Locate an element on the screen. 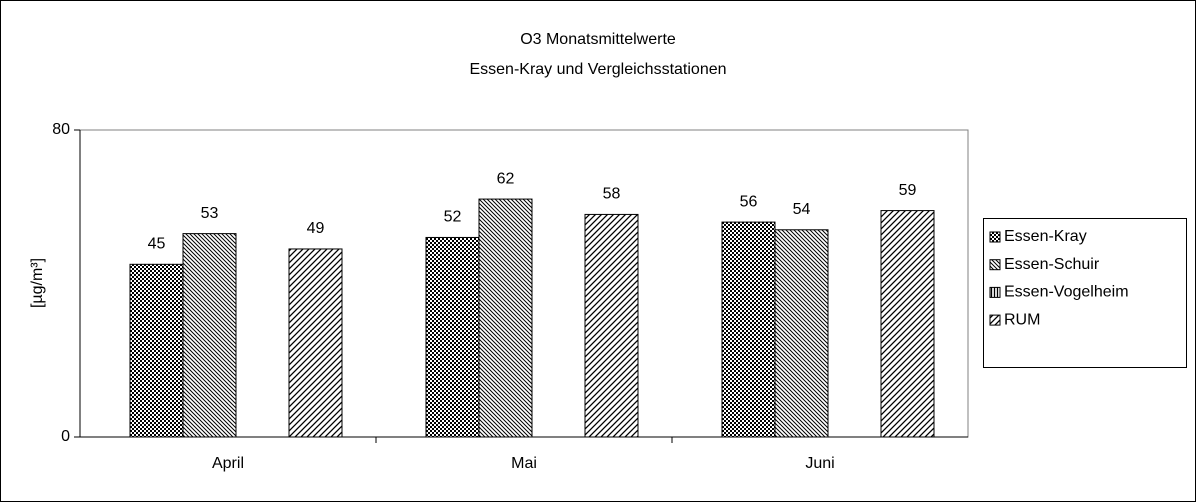  data-label: 52 is located at coordinates (453, 217).